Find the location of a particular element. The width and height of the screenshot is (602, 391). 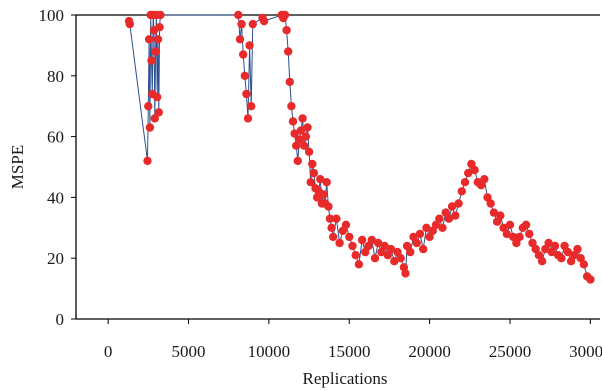

x-tick-label: 0 is located at coordinates (108, 351).